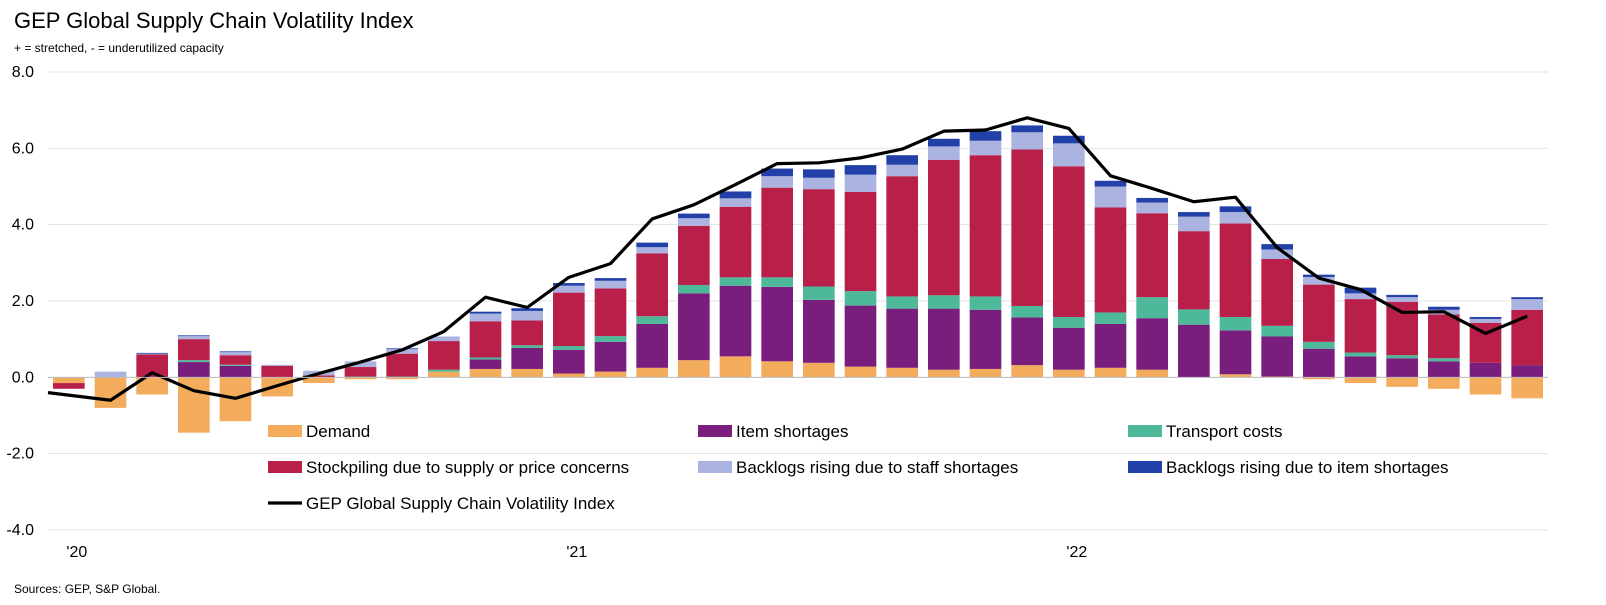 This screenshot has height=605, width=1606. I want to click on y-tick-label: -2.0, so click(20, 454).